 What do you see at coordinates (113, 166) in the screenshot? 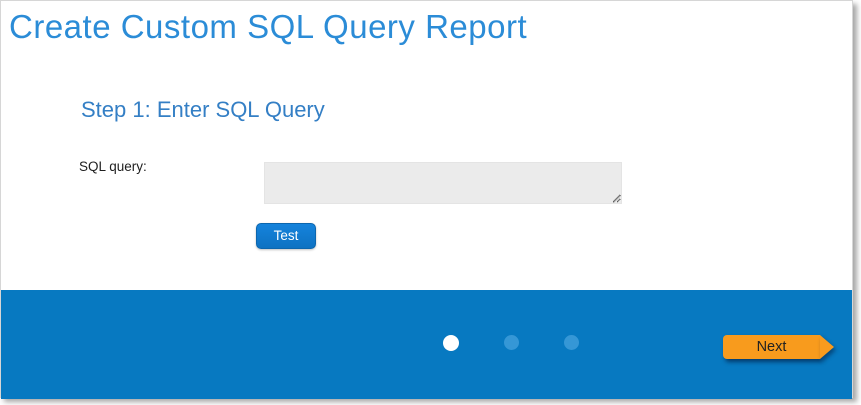
I see `sql-query-label: SQL query:` at bounding box center [113, 166].